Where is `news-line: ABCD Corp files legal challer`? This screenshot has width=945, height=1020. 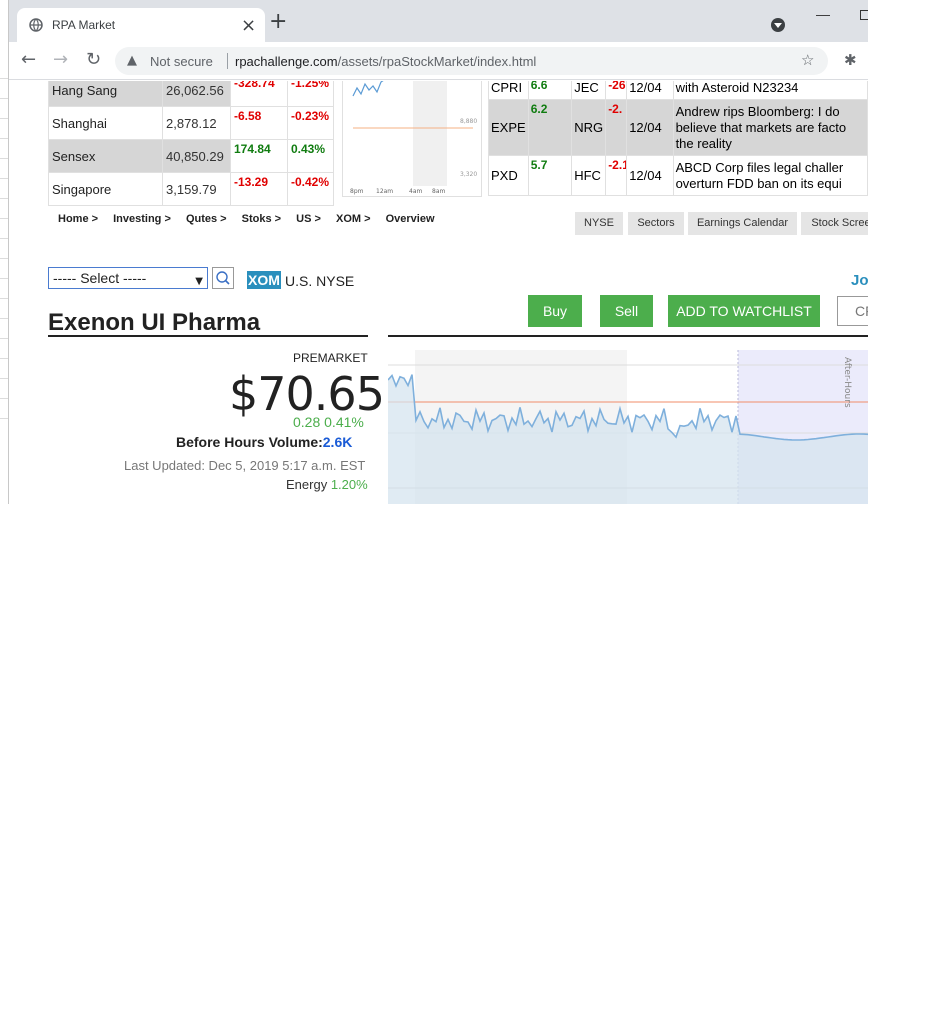
news-line: ABCD Corp files legal challer is located at coordinates (759, 167).